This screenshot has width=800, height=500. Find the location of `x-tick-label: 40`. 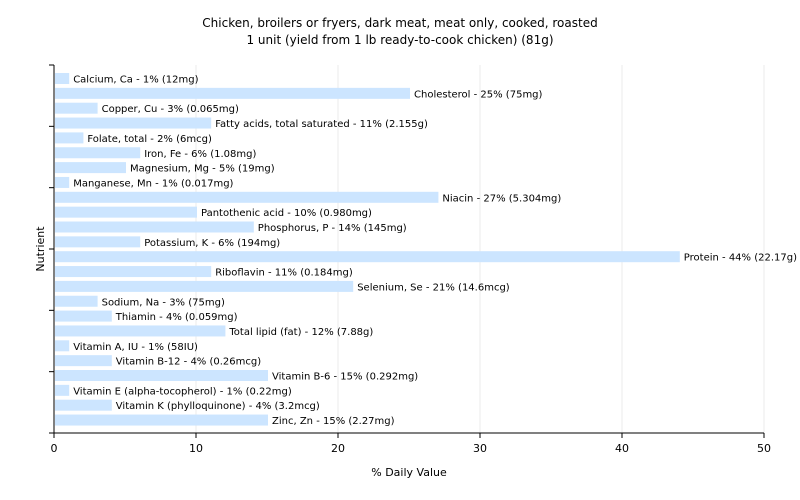

x-tick-label: 40 is located at coordinates (622, 448).